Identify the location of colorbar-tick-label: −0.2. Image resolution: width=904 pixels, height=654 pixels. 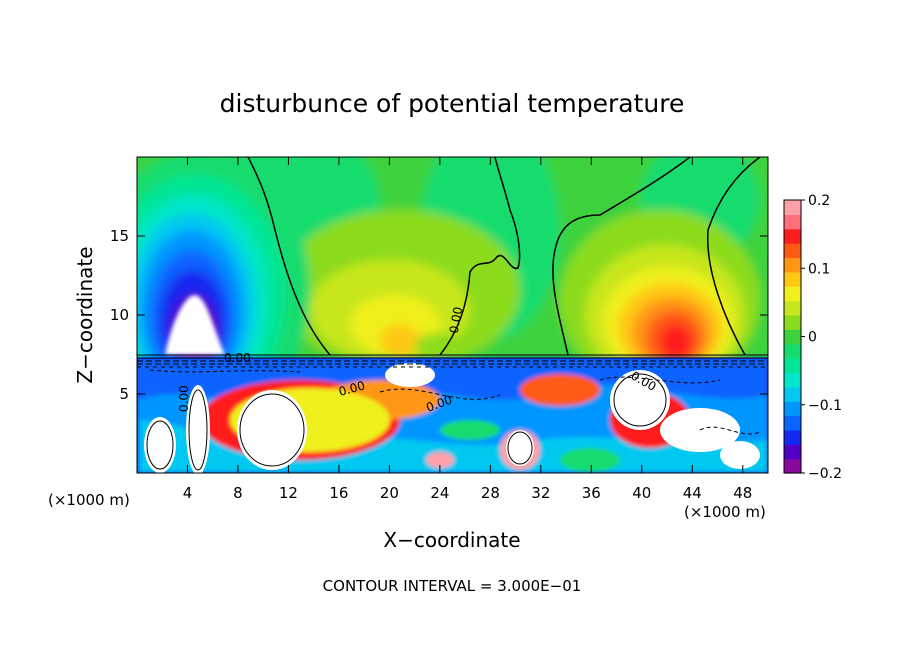
(825, 474).